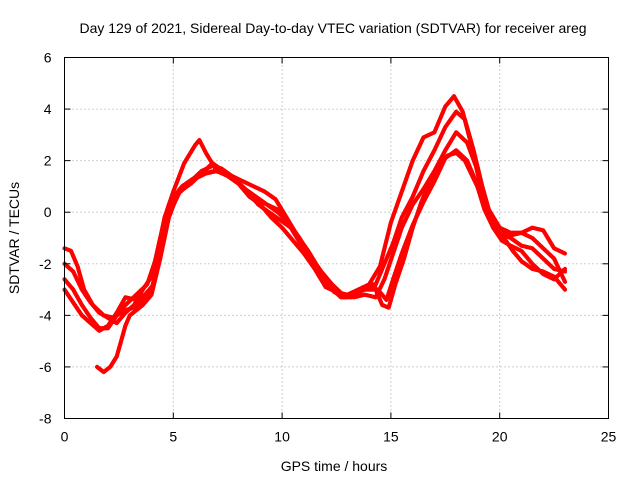 This screenshot has width=640, height=480. What do you see at coordinates (500, 437) in the screenshot?
I see `x-tick-label: 20` at bounding box center [500, 437].